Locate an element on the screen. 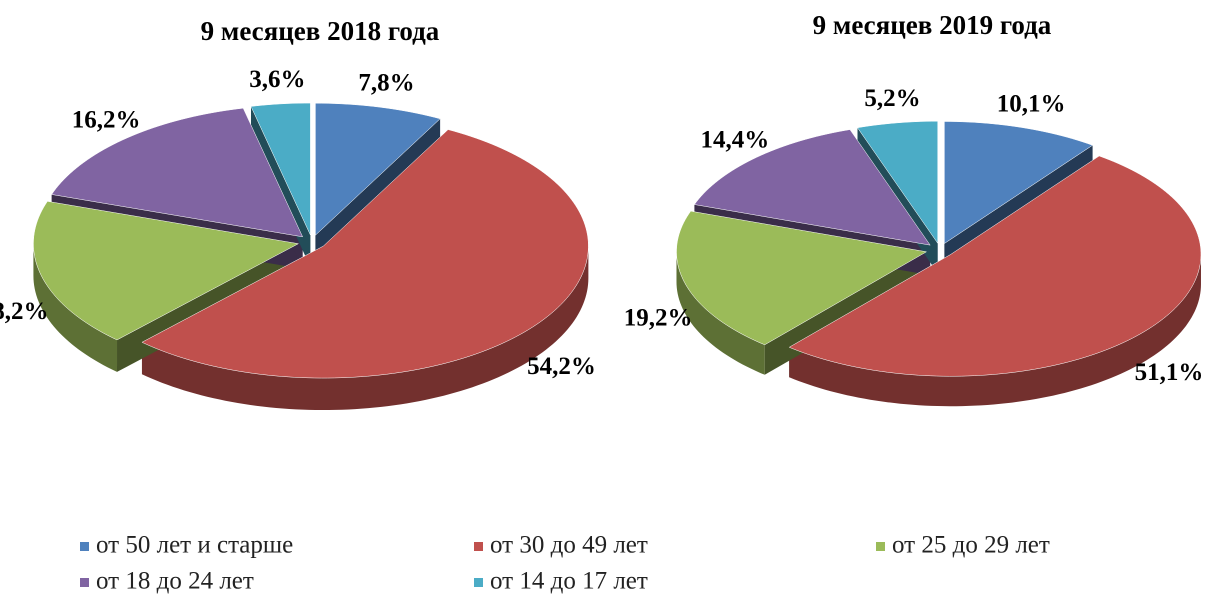 The height and width of the screenshot is (603, 1225). data-label: 18,2% is located at coordinates (24, 311).